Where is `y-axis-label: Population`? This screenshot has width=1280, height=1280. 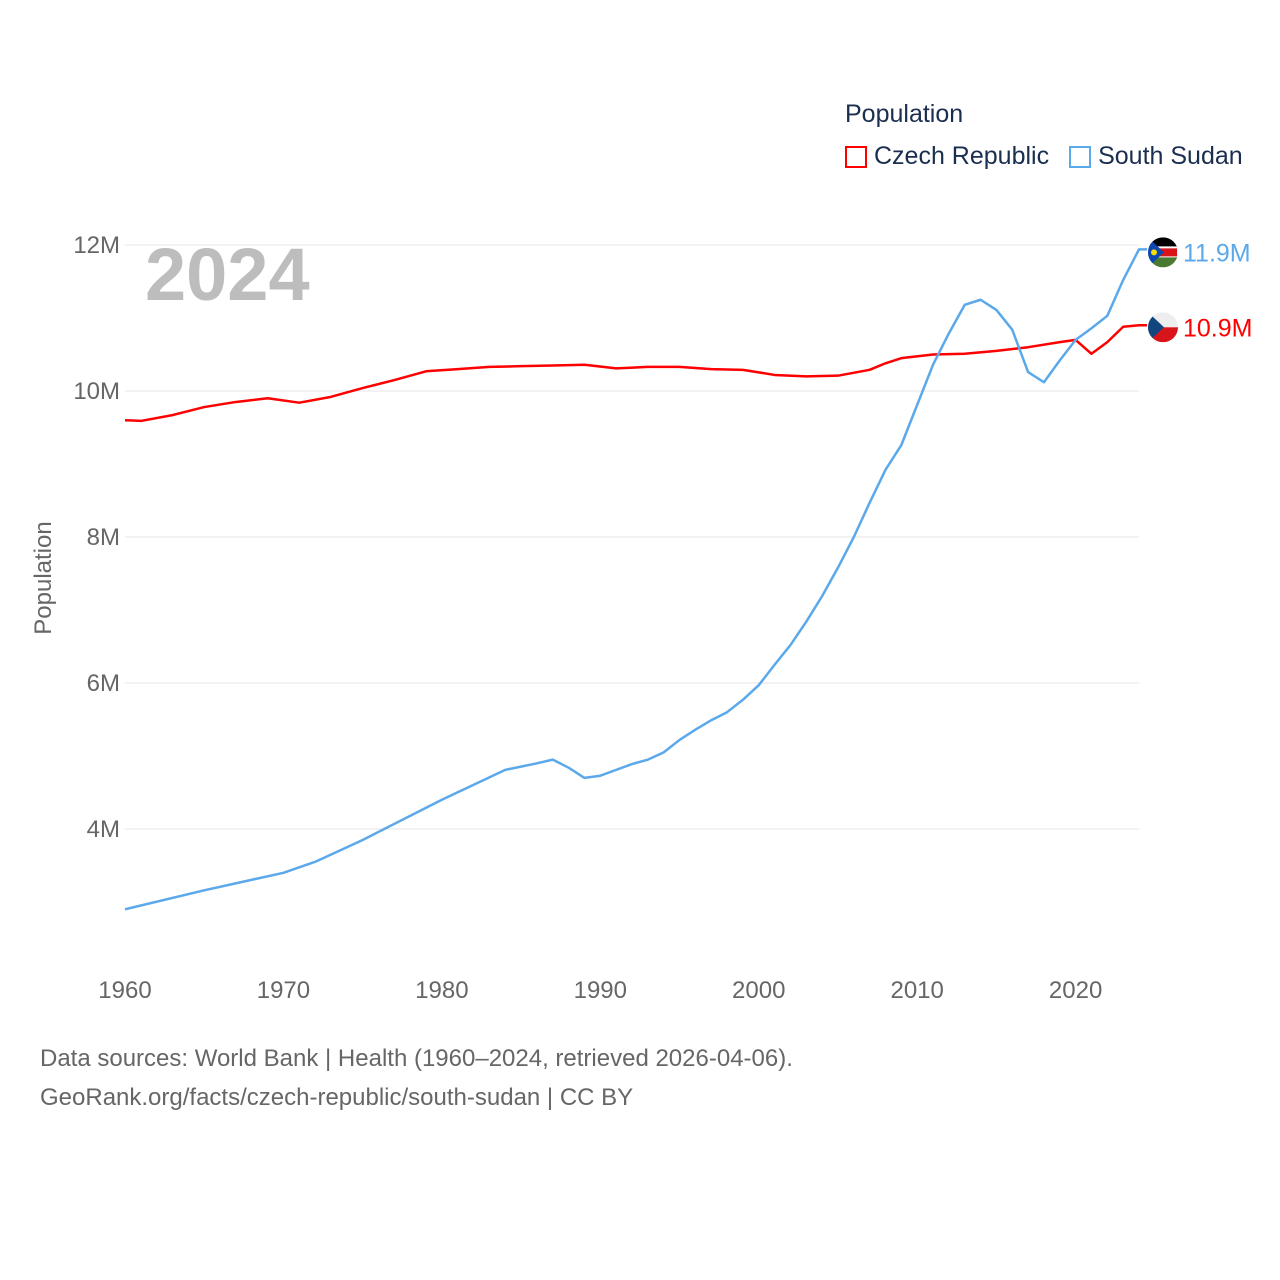
y-axis-label: Population is located at coordinates (43, 577).